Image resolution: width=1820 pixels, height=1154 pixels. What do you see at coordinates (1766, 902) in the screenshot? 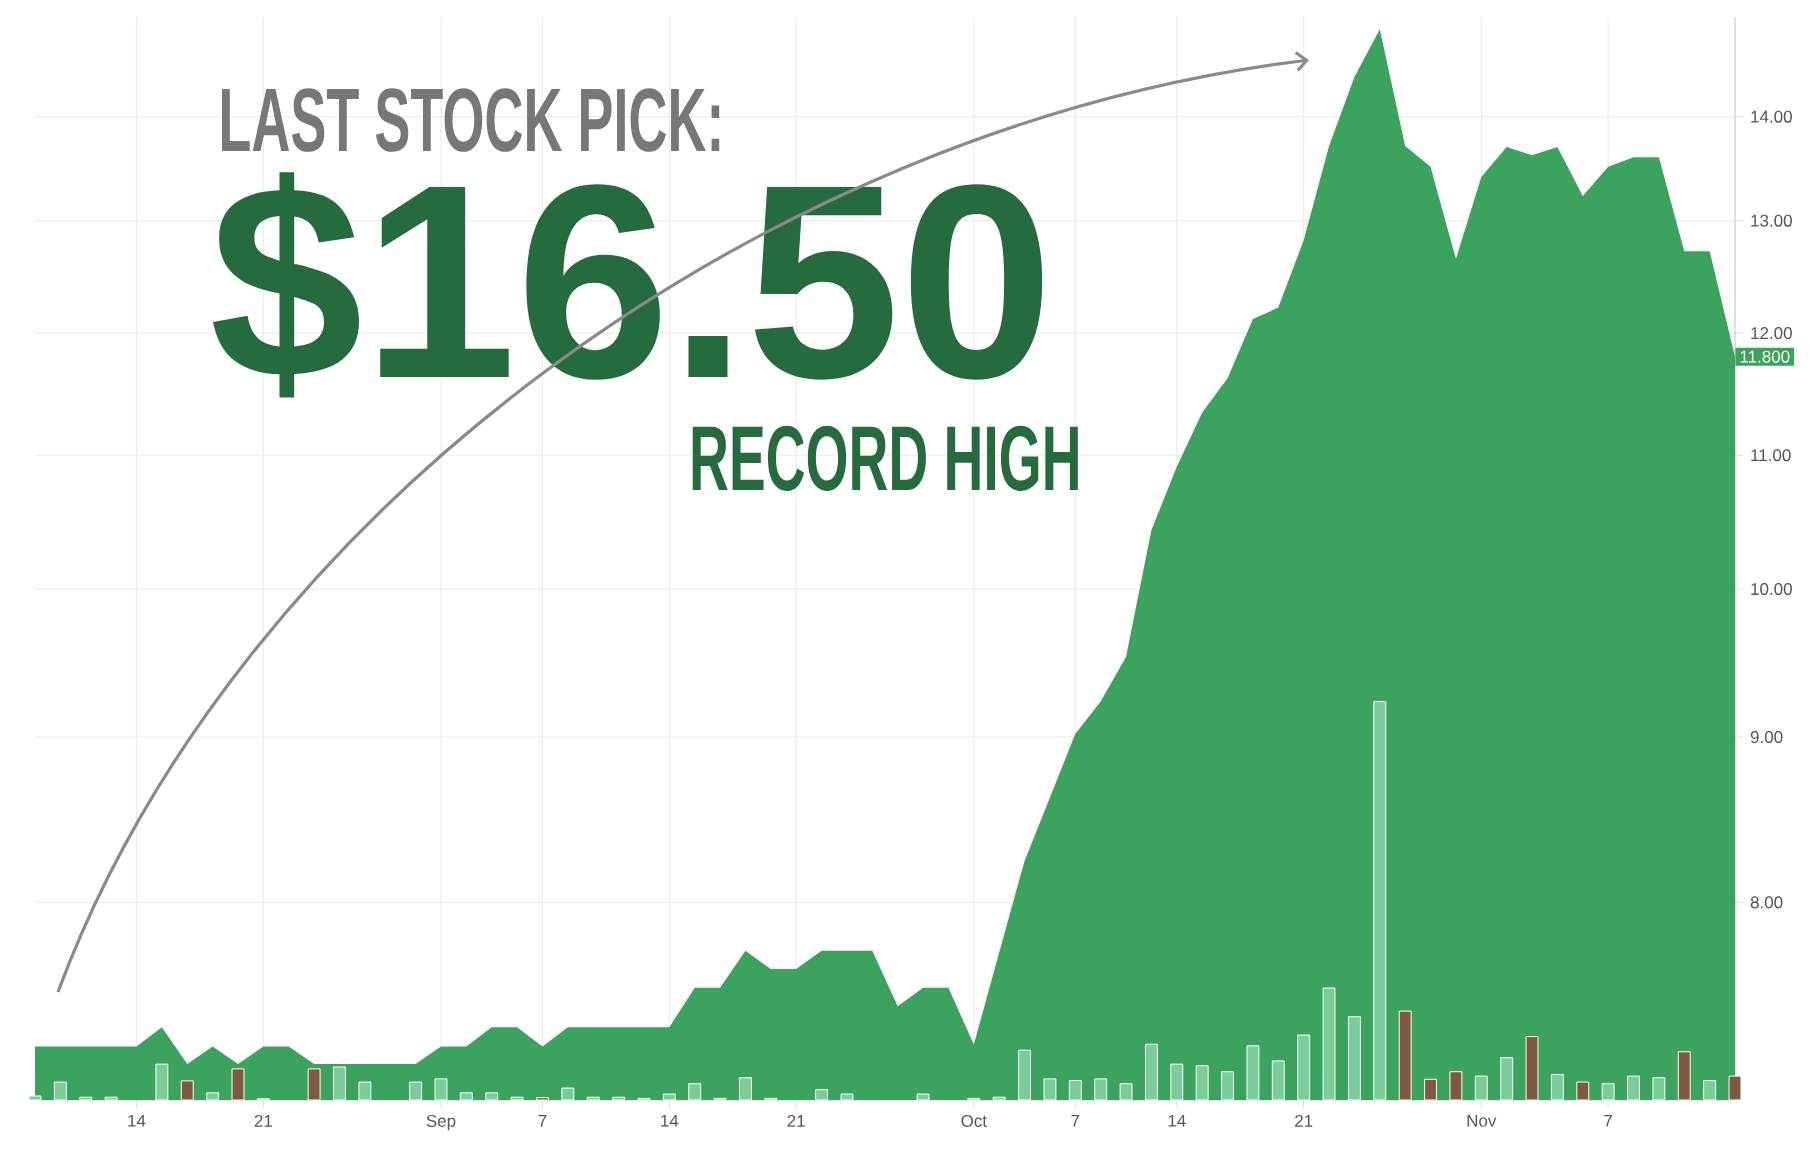
I see `y-tick-label: 8.00` at bounding box center [1766, 902].